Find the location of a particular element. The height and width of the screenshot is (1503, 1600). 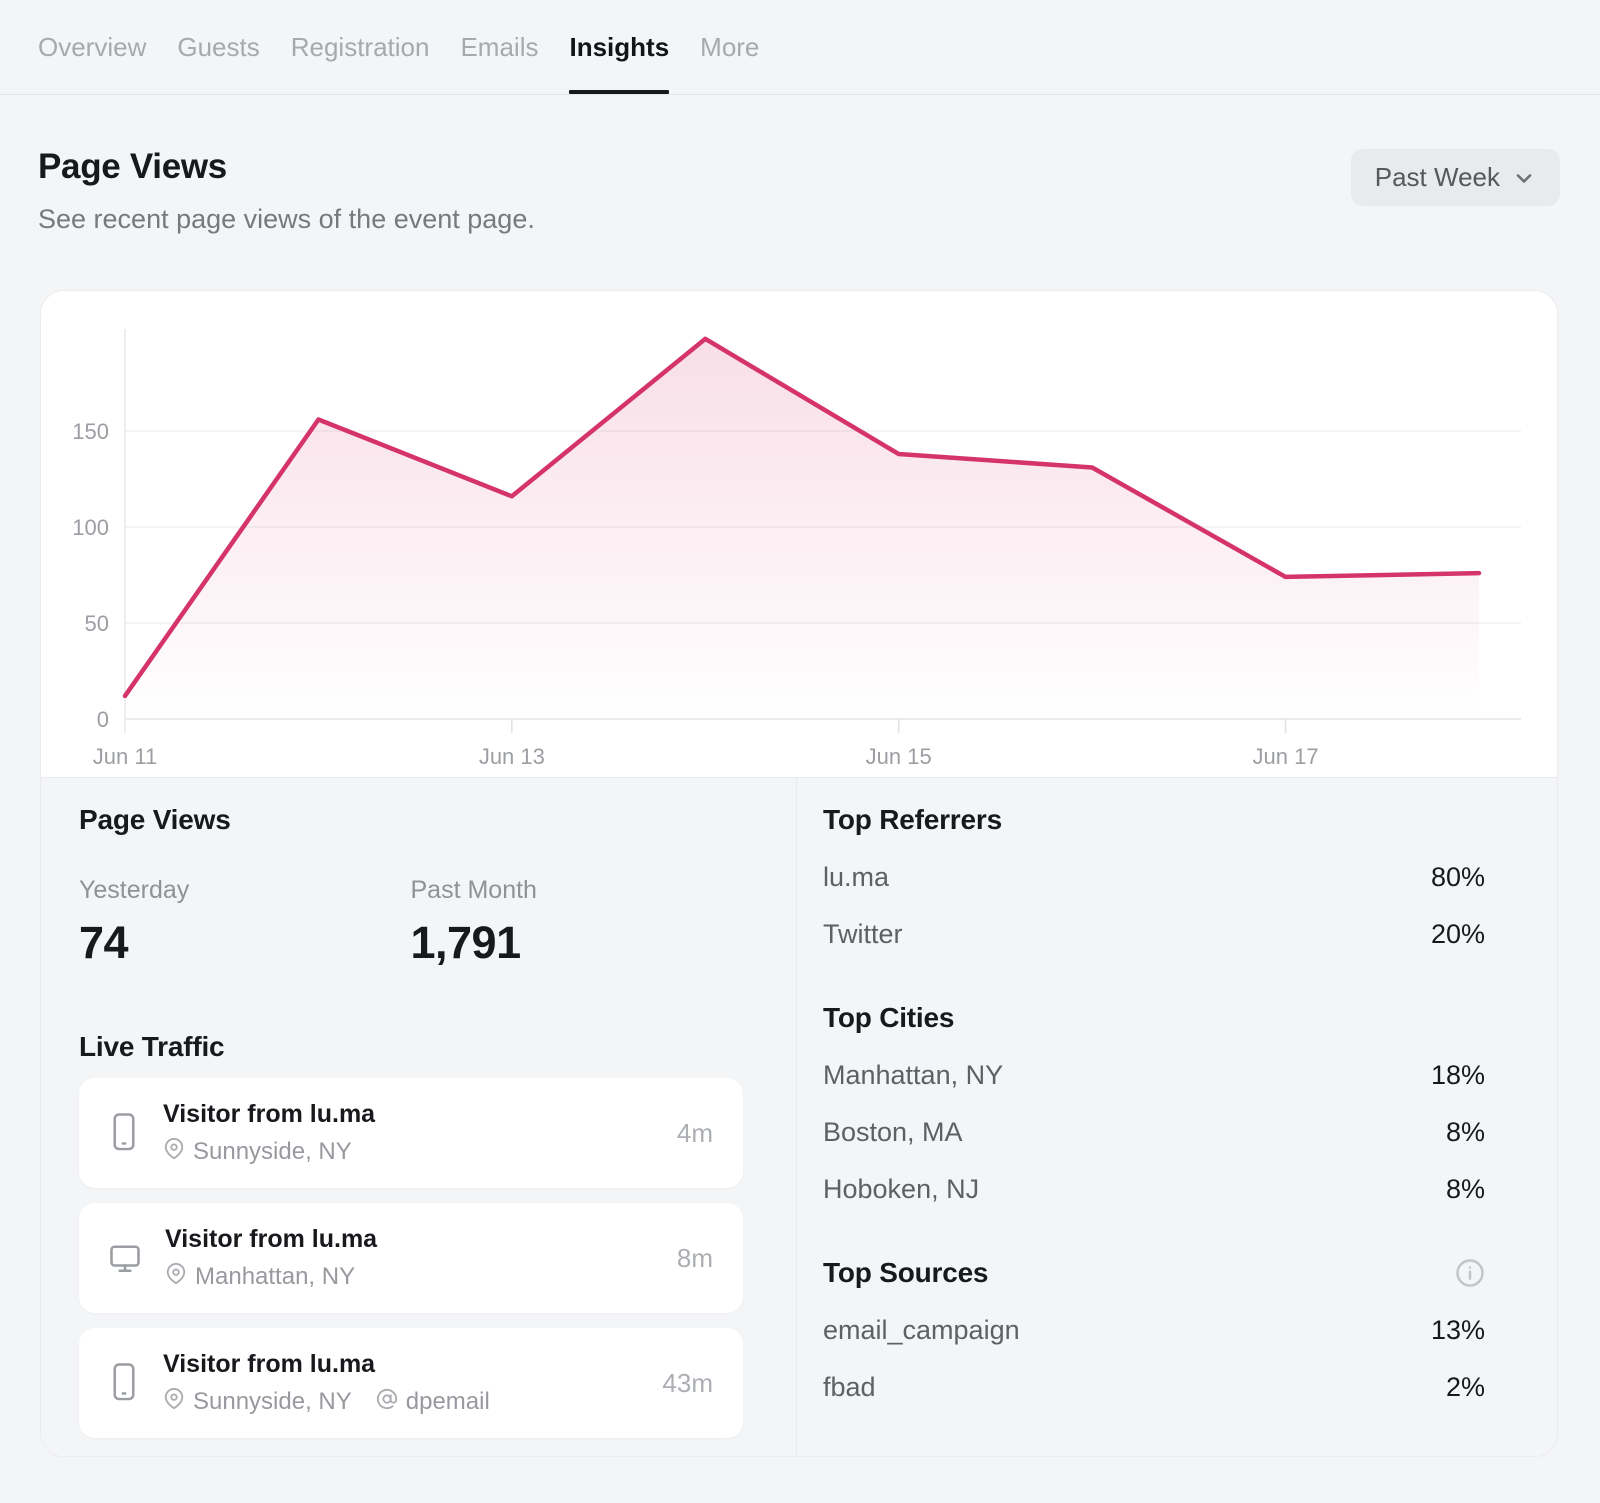

city-label: Boston, MA is located at coordinates (893, 1132).